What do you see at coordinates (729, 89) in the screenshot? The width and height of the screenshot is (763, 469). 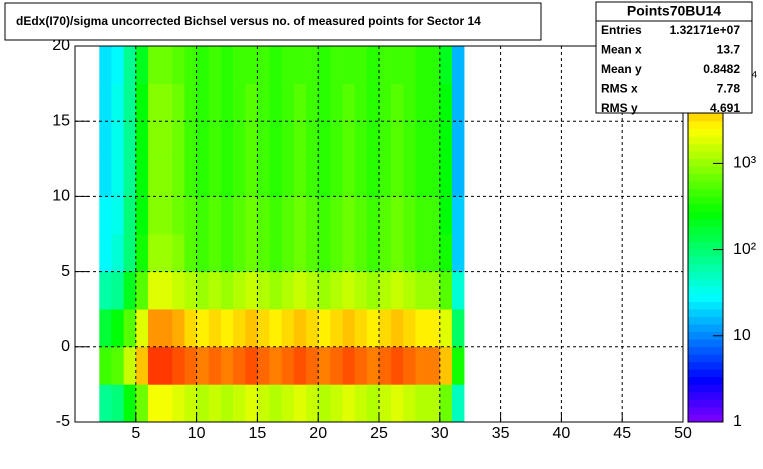 I see `stats-value: 7.78` at bounding box center [729, 89].